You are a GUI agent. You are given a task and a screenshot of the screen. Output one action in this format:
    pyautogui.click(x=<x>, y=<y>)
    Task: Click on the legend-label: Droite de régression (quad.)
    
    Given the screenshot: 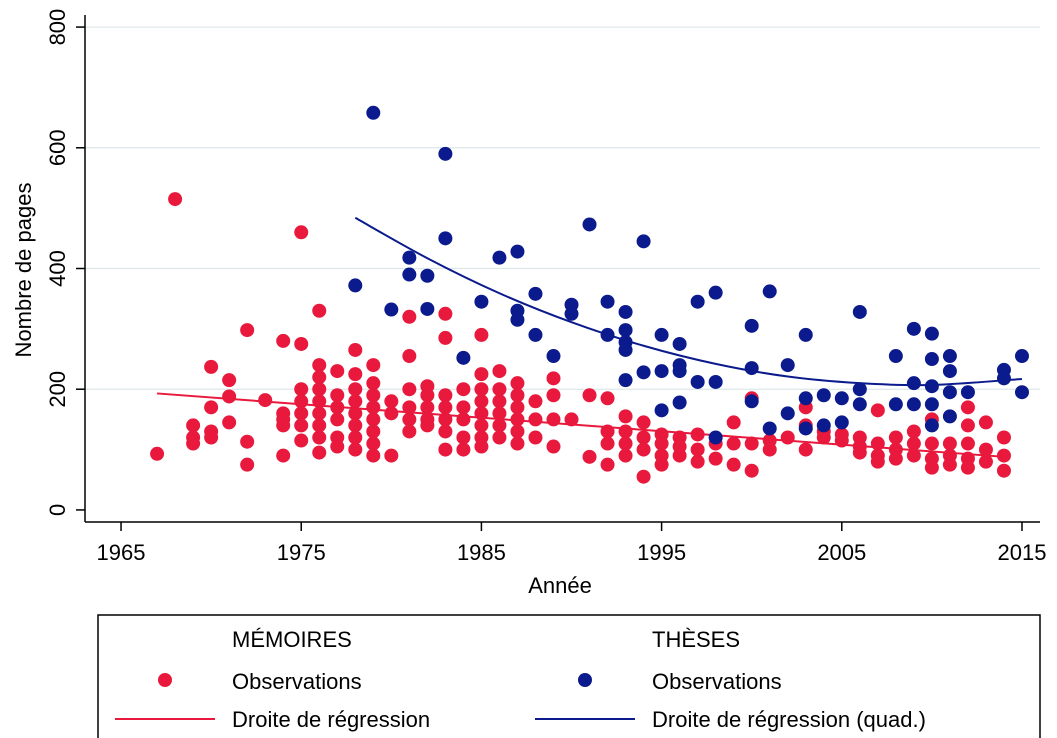 What is the action you would take?
    pyautogui.click(x=789, y=719)
    